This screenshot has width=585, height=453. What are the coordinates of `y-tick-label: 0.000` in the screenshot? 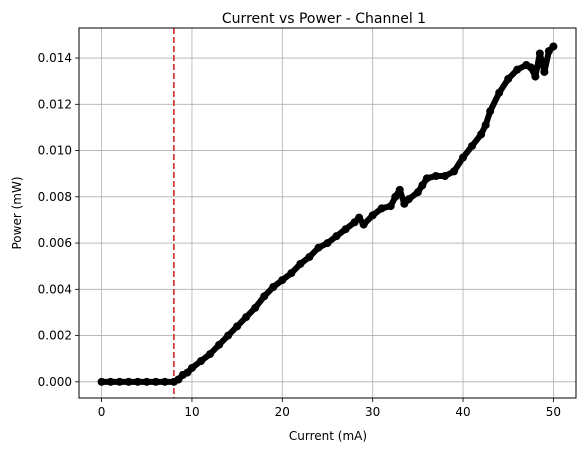 It's located at (55, 382).